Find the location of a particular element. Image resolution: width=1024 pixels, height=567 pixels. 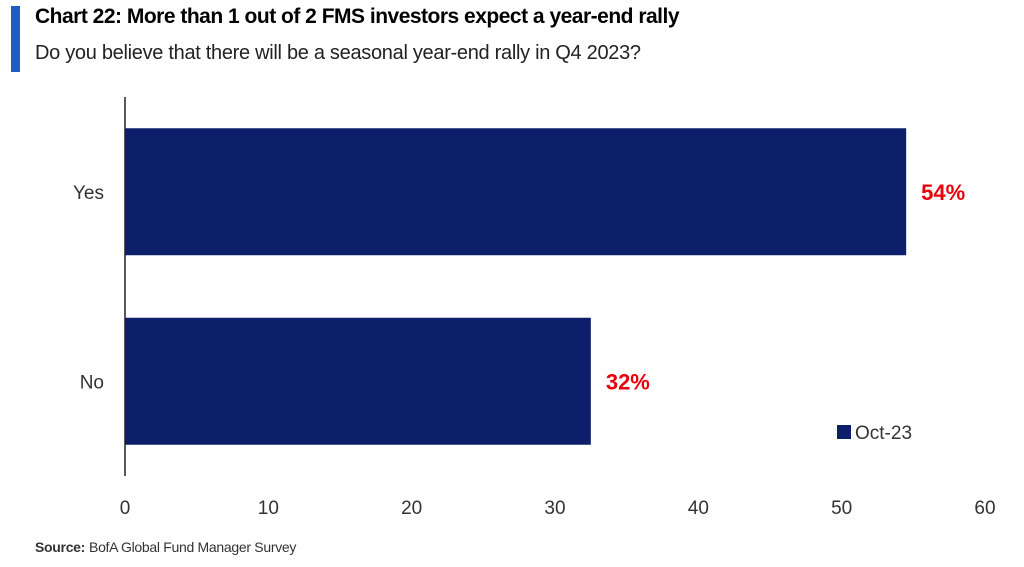

source-text: BofA Global Fund Manager Survey is located at coordinates (193, 547).